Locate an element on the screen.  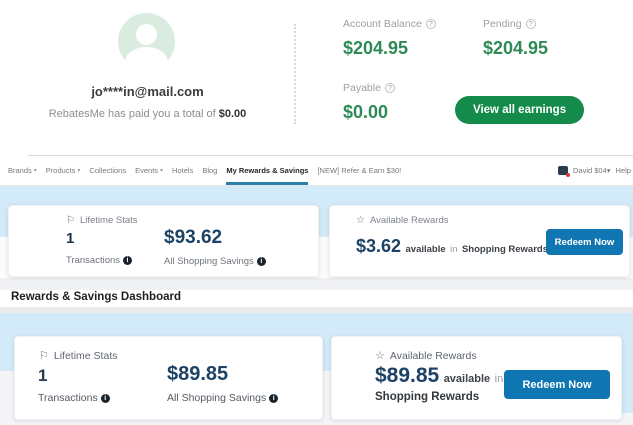
nav-item-refer-earn: [NEW] Refer & Earn $30! is located at coordinates (359, 170).